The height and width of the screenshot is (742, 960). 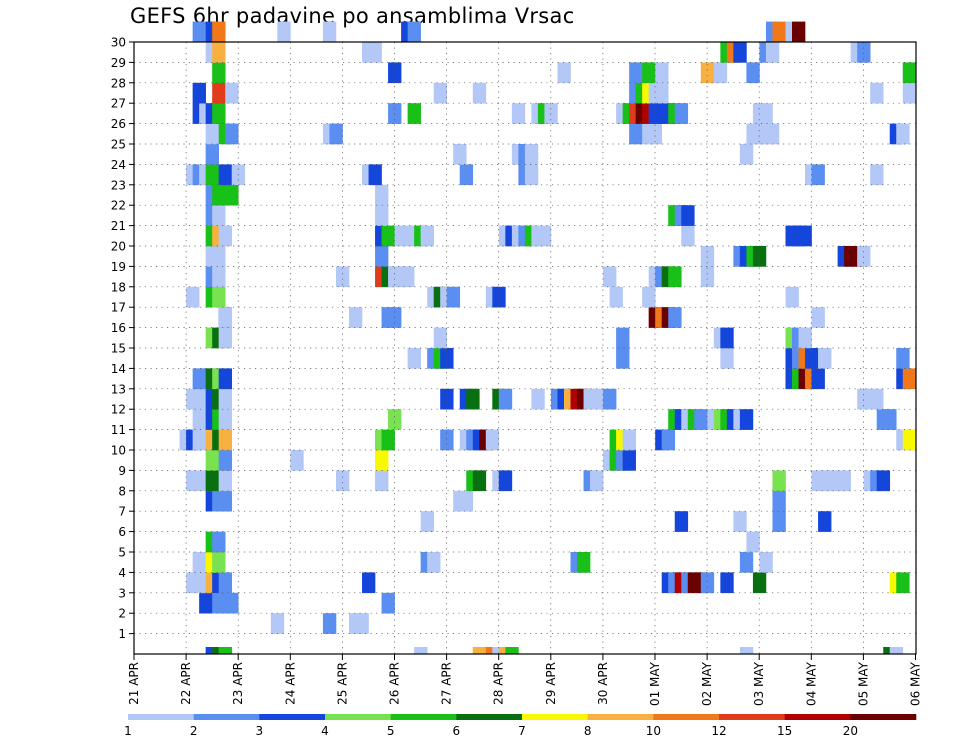 I want to click on x-tick-label: 23 APR, so click(x=238, y=683).